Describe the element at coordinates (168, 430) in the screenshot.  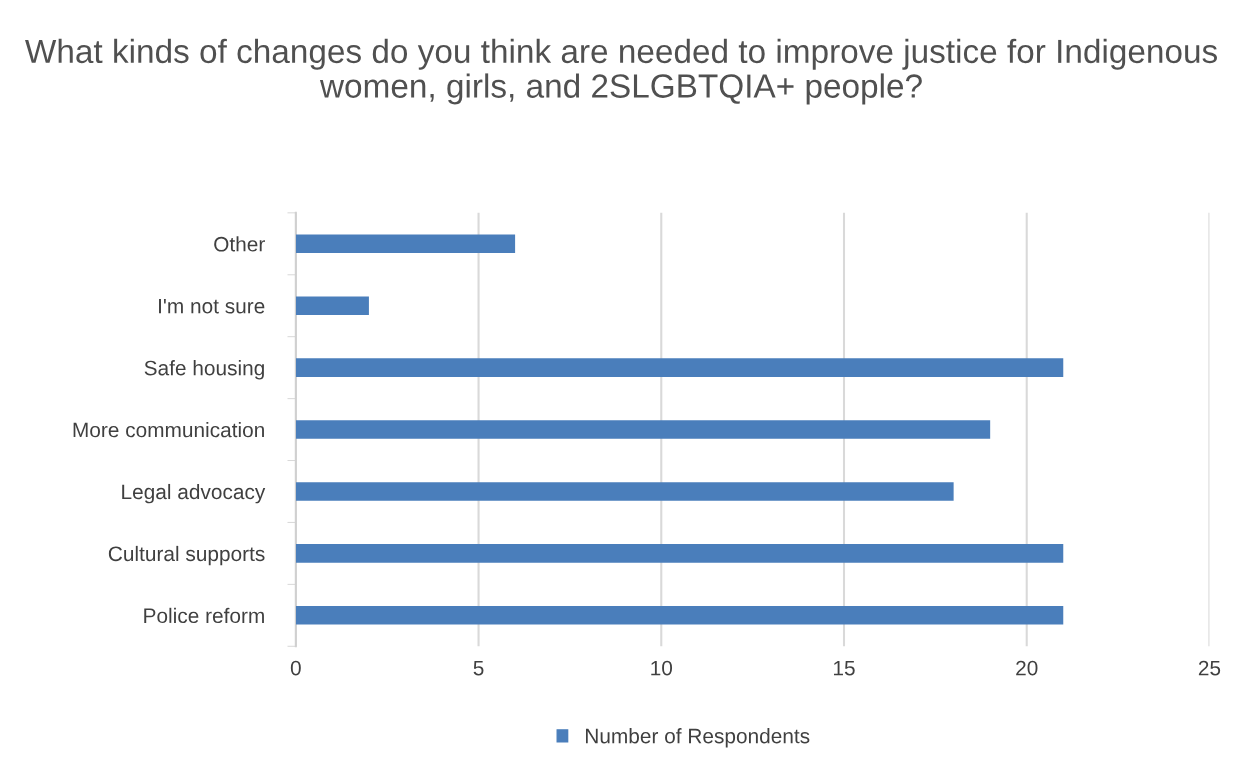
I see `y-tick-label: More communication` at that location.